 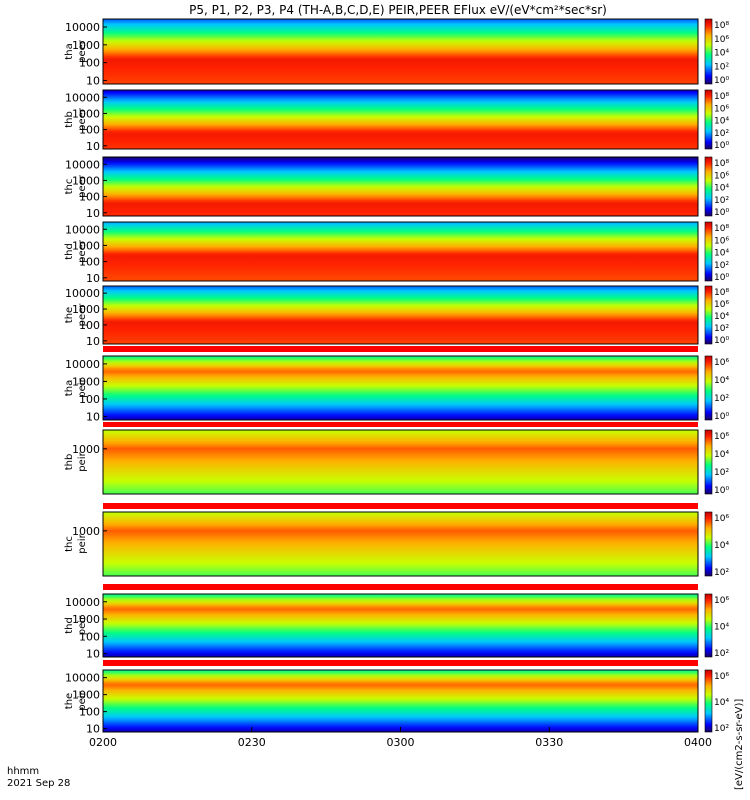 I want to click on panel-10-product-label: peir, so click(x=82, y=700).